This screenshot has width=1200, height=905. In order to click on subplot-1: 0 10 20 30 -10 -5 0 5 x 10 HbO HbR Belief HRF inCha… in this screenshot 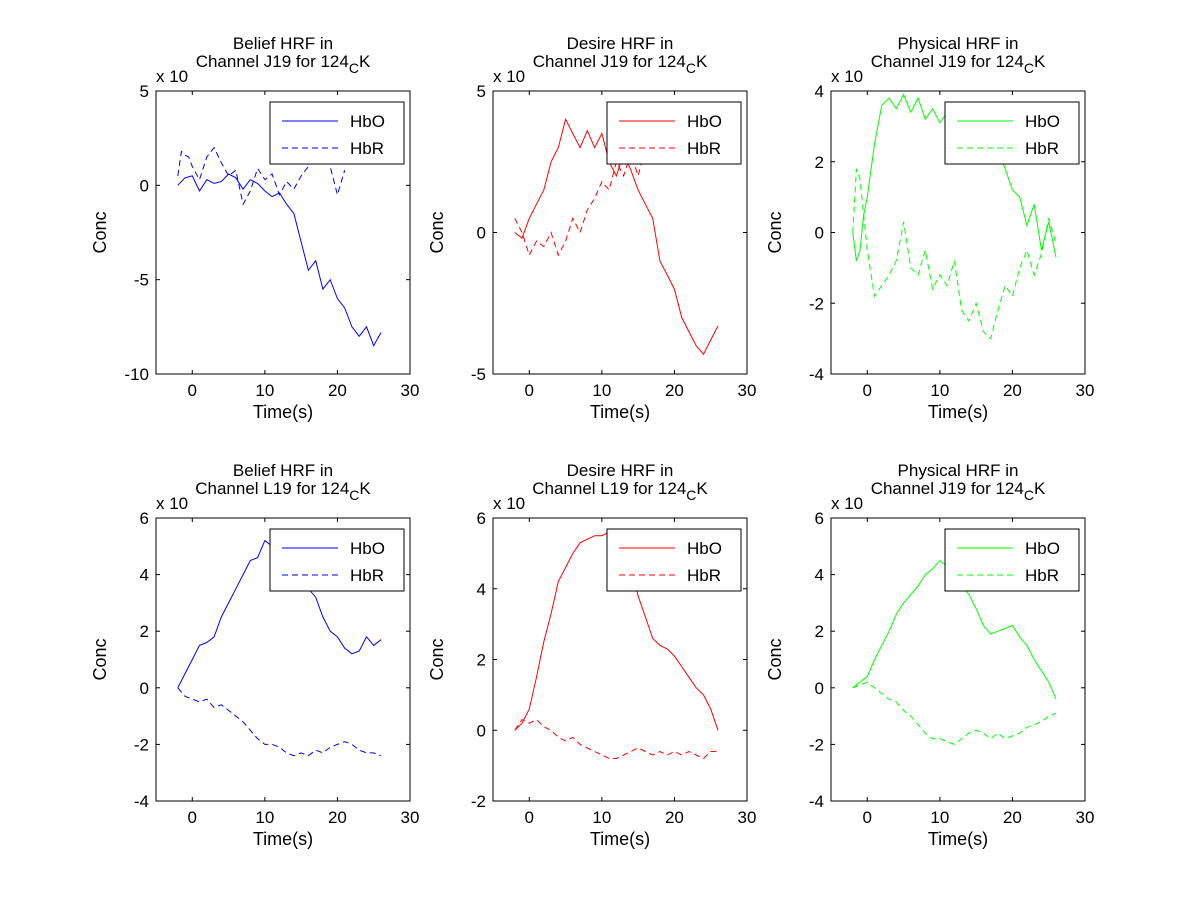, I will do `click(254, 228)`.